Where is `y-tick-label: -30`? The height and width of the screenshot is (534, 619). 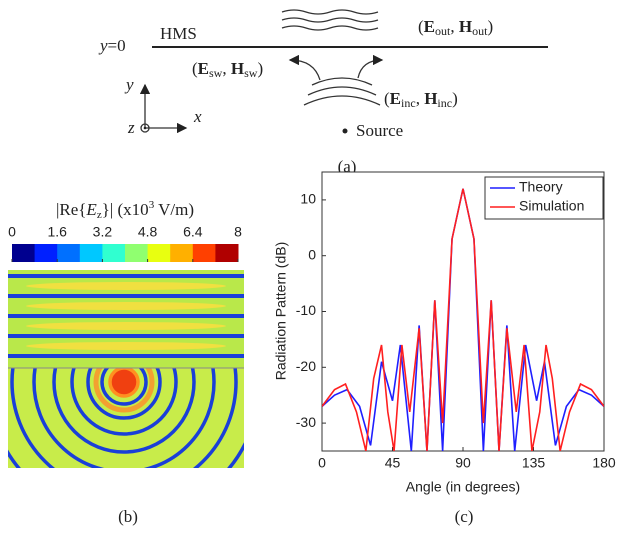
y-tick-label: -30 is located at coordinates (306, 422).